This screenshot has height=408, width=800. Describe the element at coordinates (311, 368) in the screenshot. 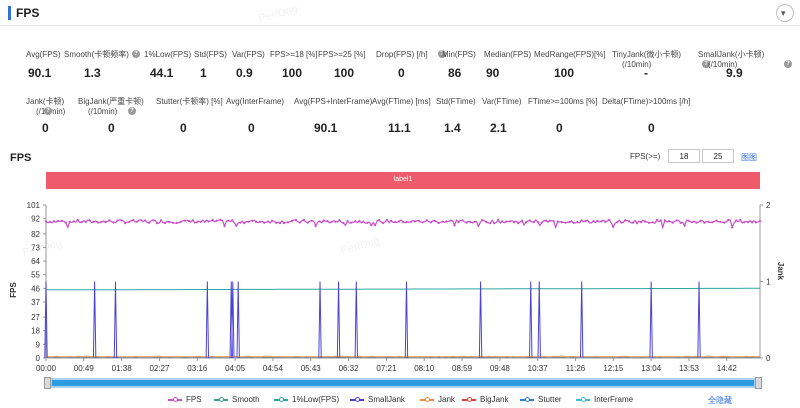

I see `x-tick-label: 05:43` at that location.